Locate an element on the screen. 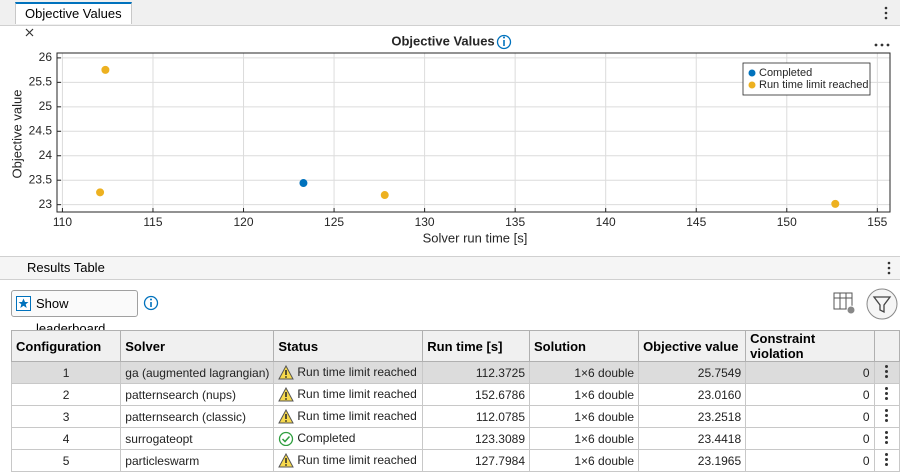 This screenshot has height=472, width=900. tab: Objective Values is located at coordinates (73, 19).